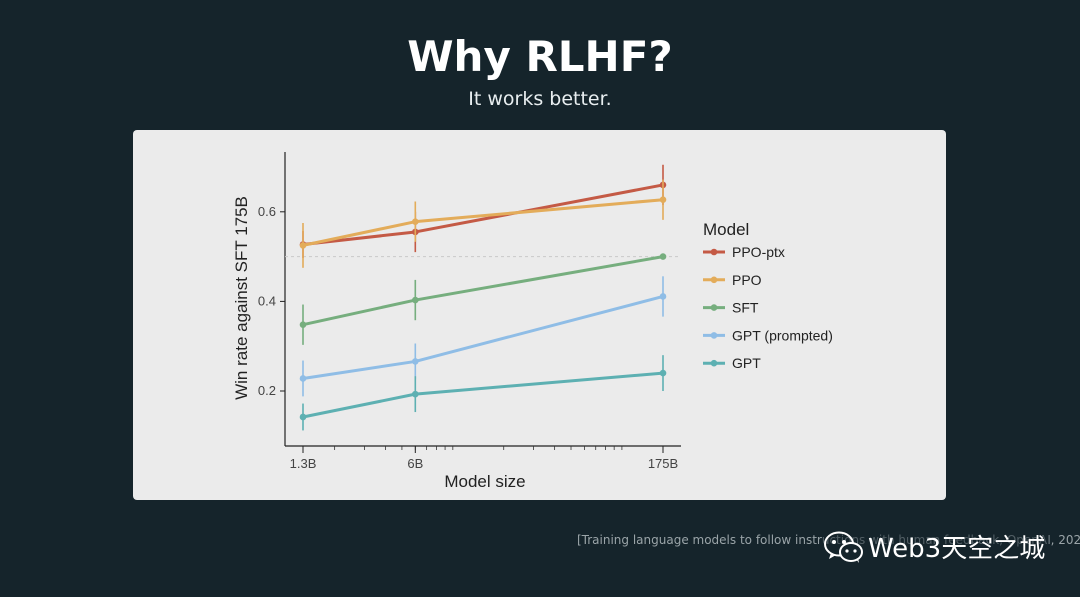 This screenshot has width=1080, height=597. What do you see at coordinates (241, 298) in the screenshot?
I see `y-axis-title: Win rate against SFT 175B` at bounding box center [241, 298].